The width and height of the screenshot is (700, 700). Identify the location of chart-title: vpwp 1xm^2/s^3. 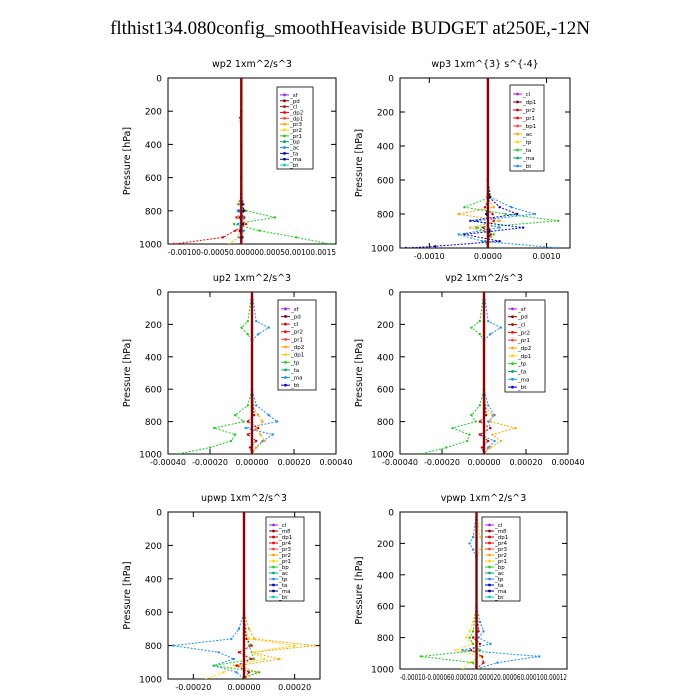
(484, 498).